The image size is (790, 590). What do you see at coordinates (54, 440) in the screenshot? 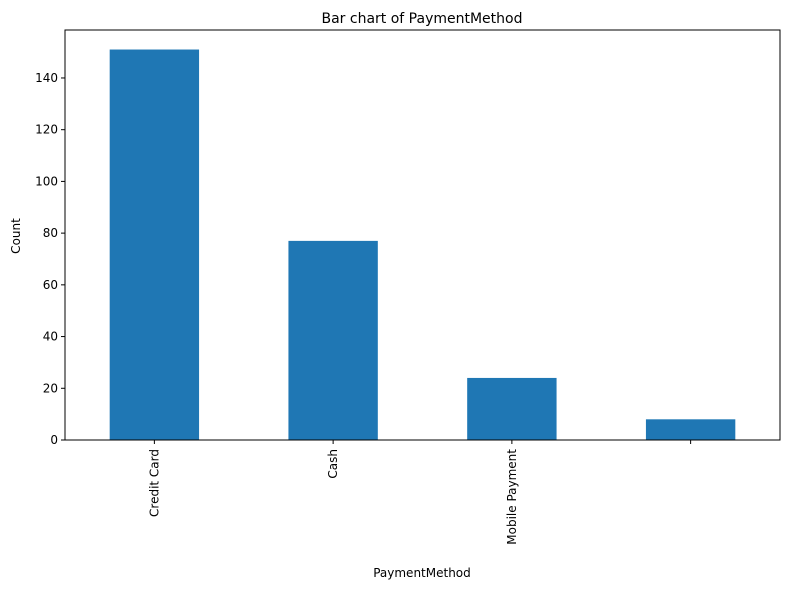
I see `y-tick-label-0: 0` at bounding box center [54, 440].